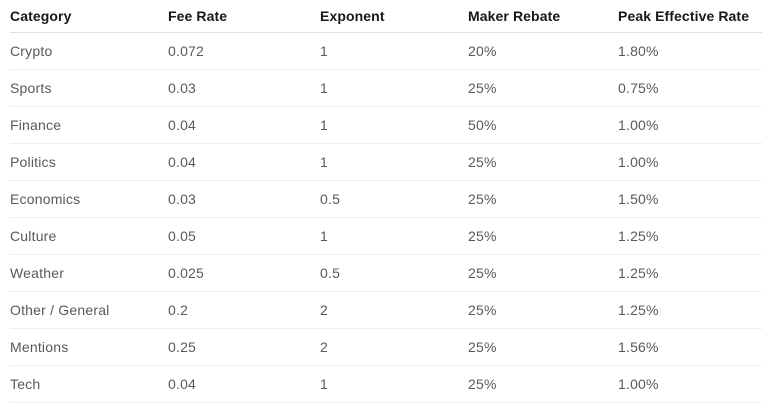  What do you see at coordinates (386, 273) in the screenshot?
I see `table-row: Weather 0.025 0.5 25% 1.25%` at bounding box center [386, 273].